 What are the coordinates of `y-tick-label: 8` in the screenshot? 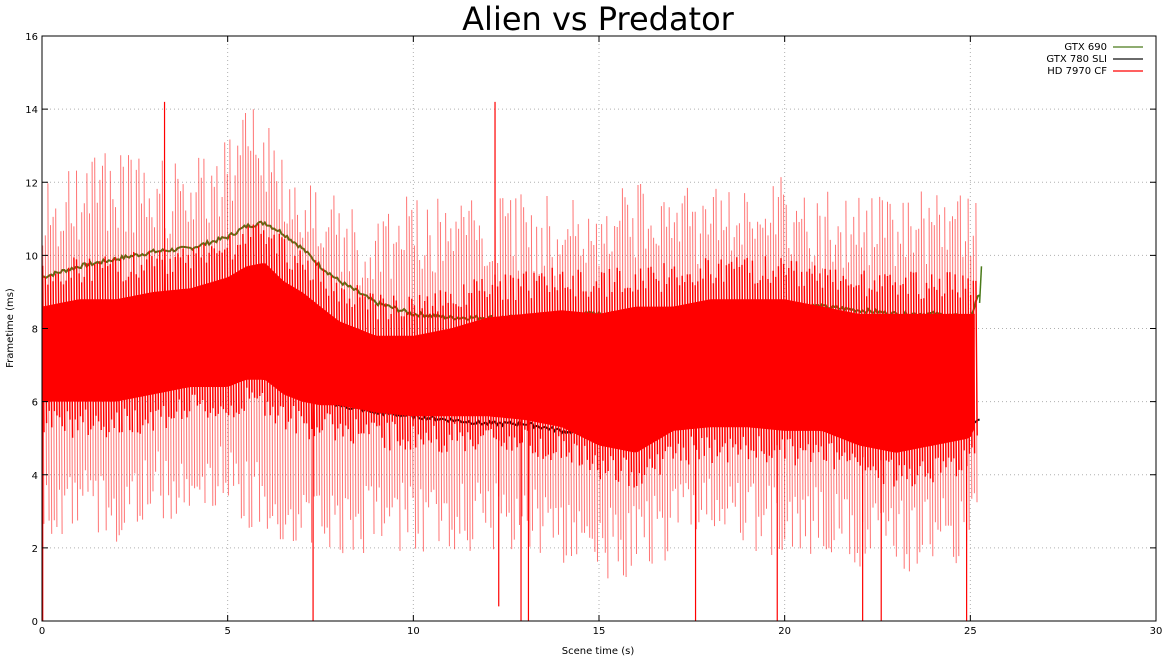 It's located at (35, 330).